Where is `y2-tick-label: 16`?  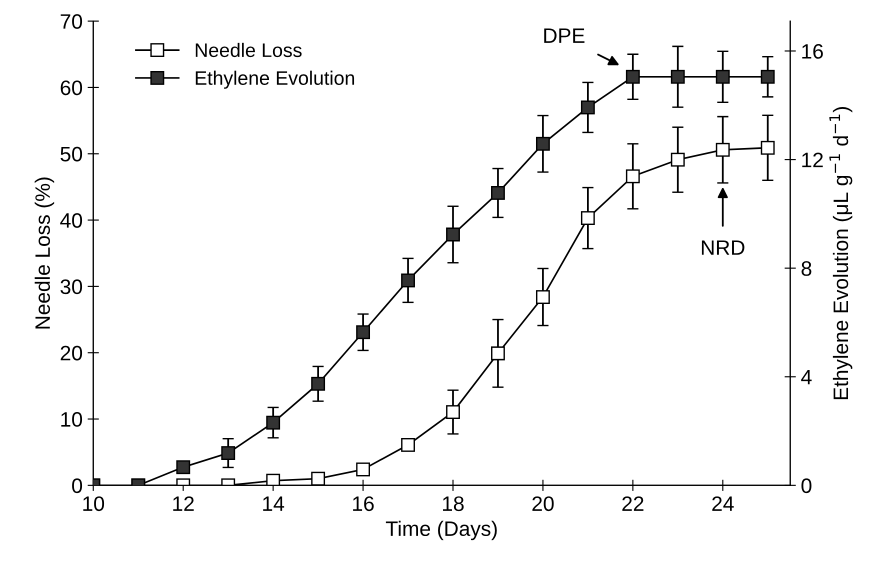
y2-tick-label: 16 is located at coordinates (812, 51).